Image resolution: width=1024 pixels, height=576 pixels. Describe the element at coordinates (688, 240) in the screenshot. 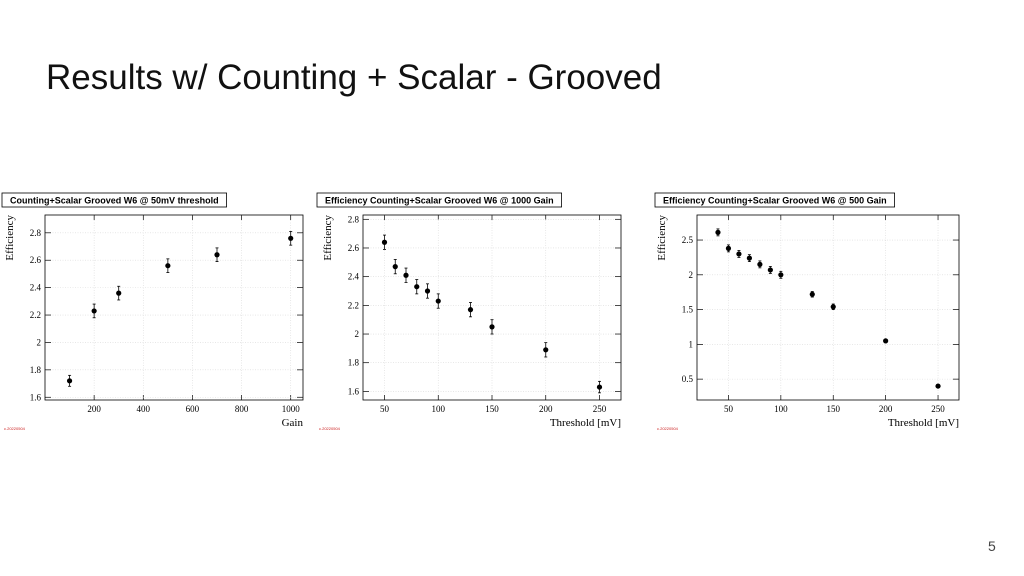

I see `y-tick-label: 2.5` at that location.